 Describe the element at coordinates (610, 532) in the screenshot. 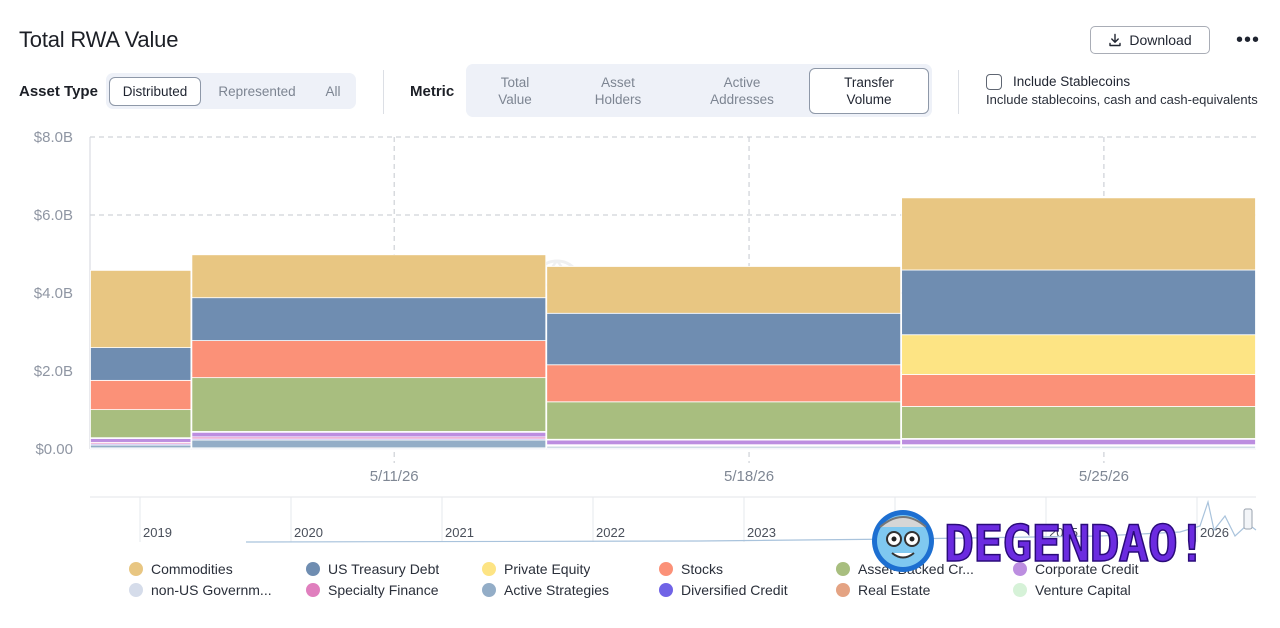

I see `timeline-year-label: 2022` at that location.